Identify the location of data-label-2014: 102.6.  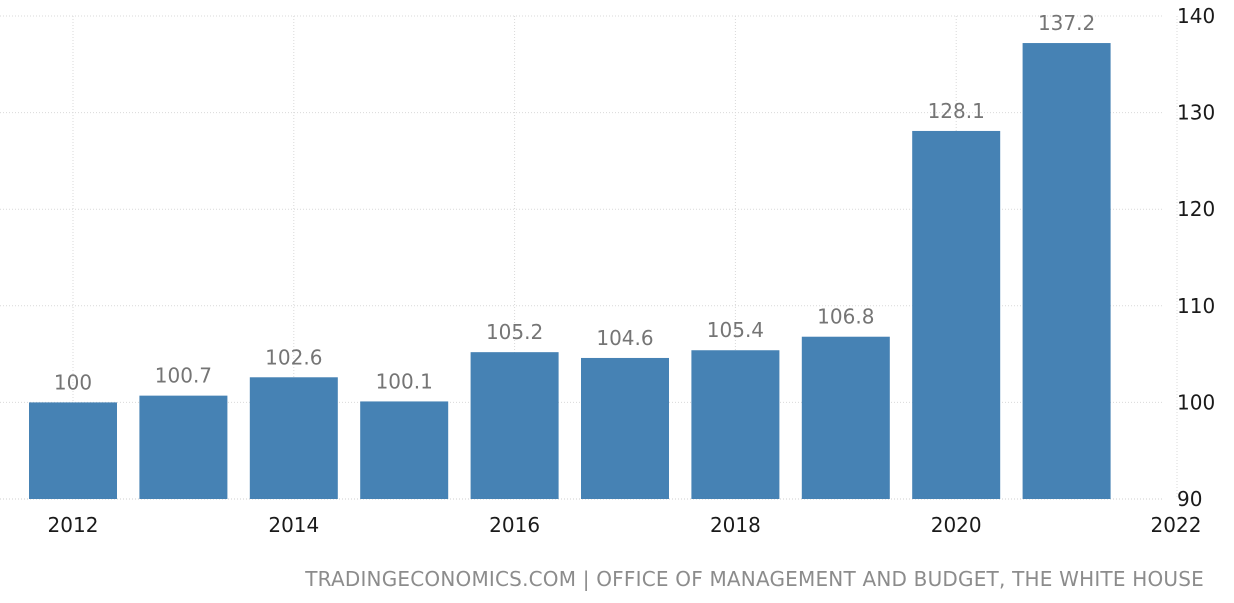
(293, 357).